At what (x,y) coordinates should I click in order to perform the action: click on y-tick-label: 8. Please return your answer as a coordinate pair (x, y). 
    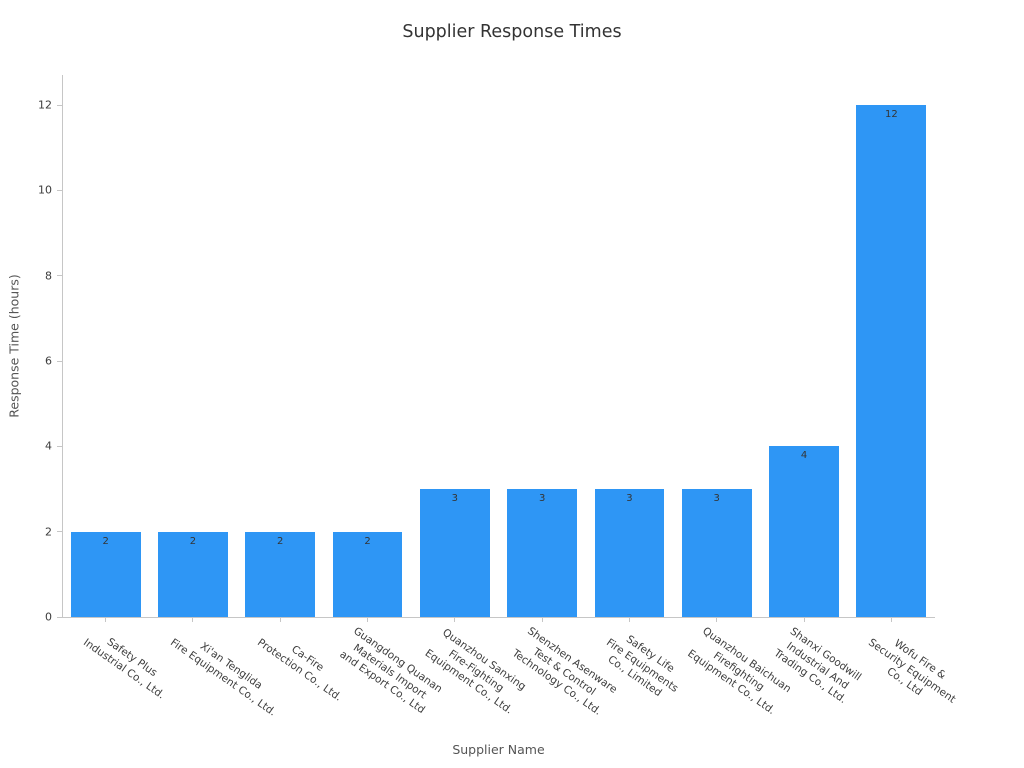
    Looking at the image, I should click on (48, 276).